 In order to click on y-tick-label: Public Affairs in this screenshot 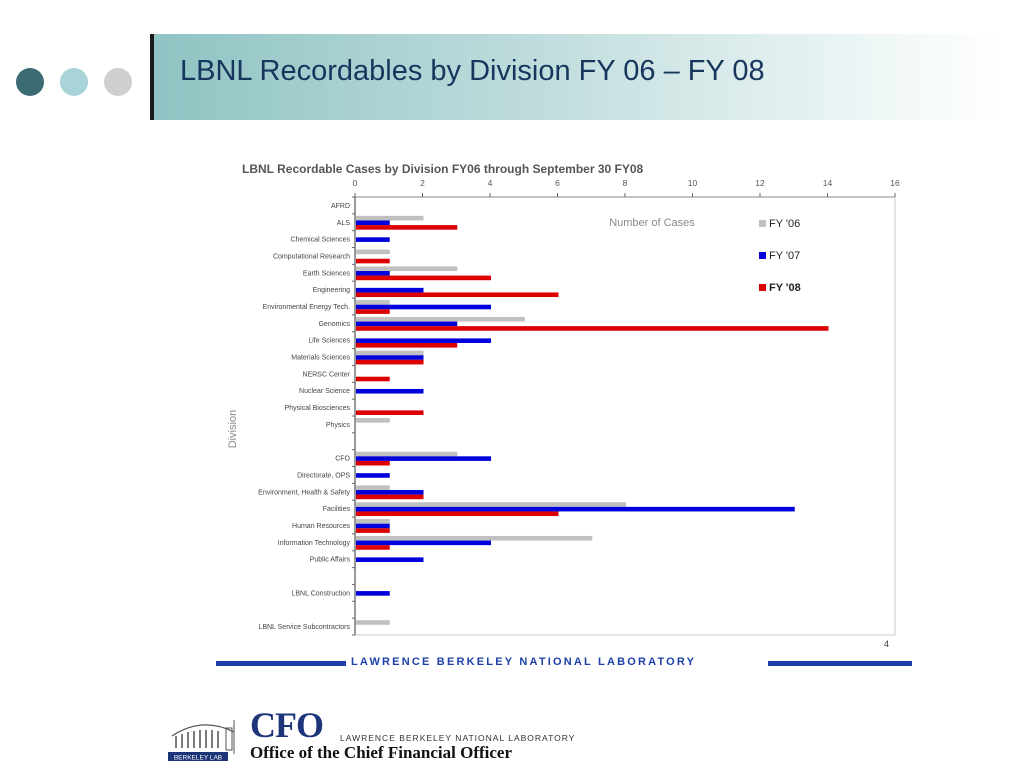, I will do `click(330, 560)`.